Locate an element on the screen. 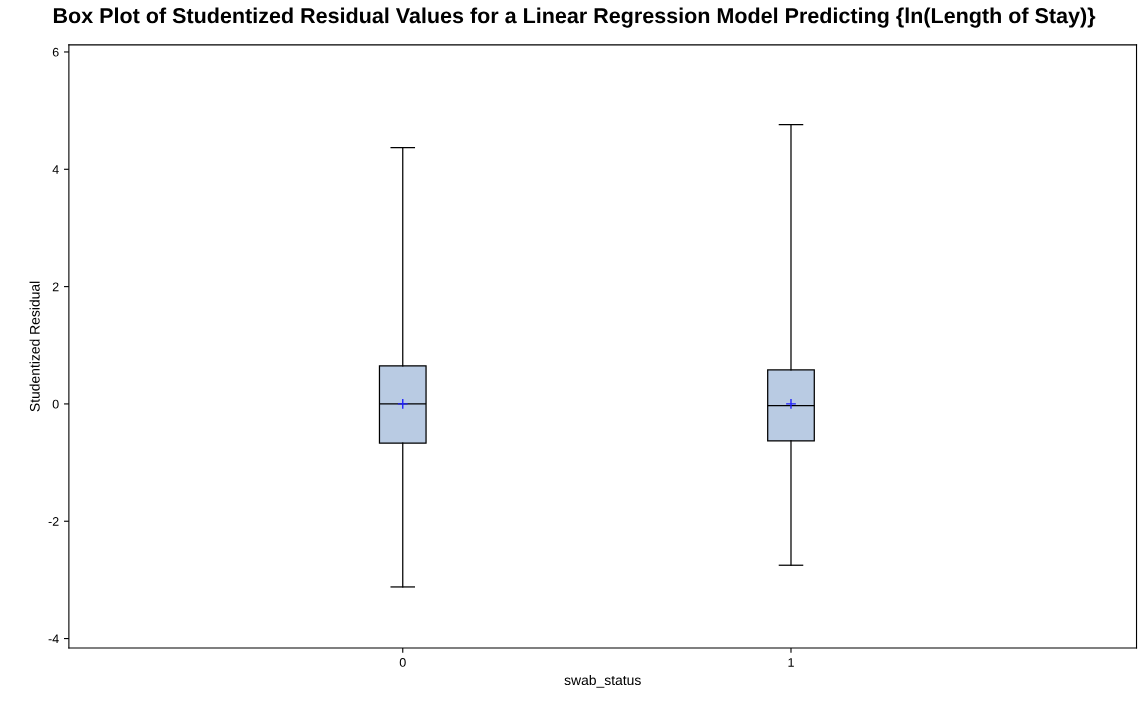 The image size is (1148, 702). y-tick-label: 6 is located at coordinates (55, 52).